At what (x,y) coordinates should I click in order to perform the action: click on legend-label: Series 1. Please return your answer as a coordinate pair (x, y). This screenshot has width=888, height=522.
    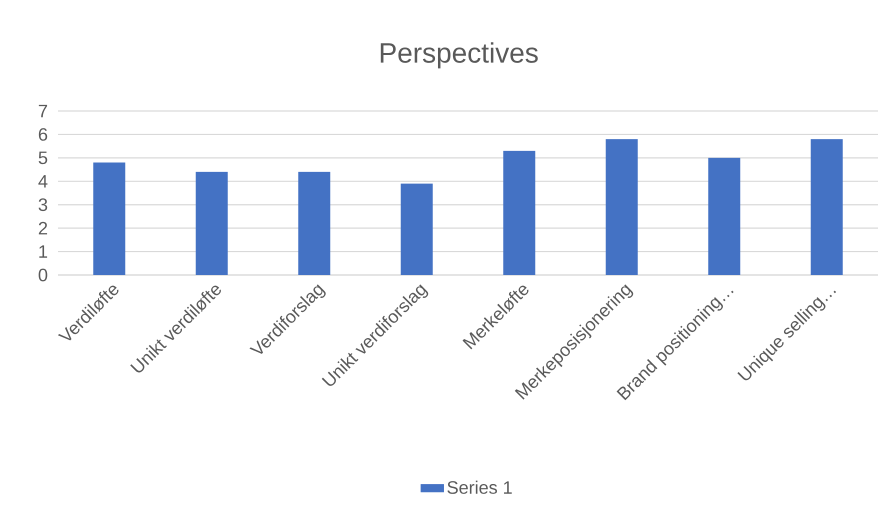
    Looking at the image, I should click on (479, 487).